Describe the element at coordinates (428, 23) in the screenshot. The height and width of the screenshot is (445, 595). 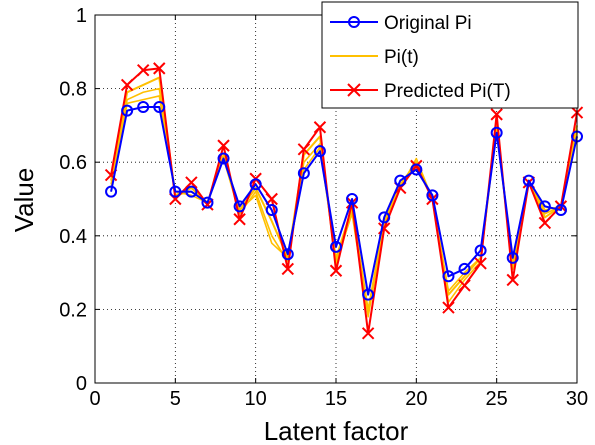
I see `legend-label-original-pi: Original Pi` at that location.